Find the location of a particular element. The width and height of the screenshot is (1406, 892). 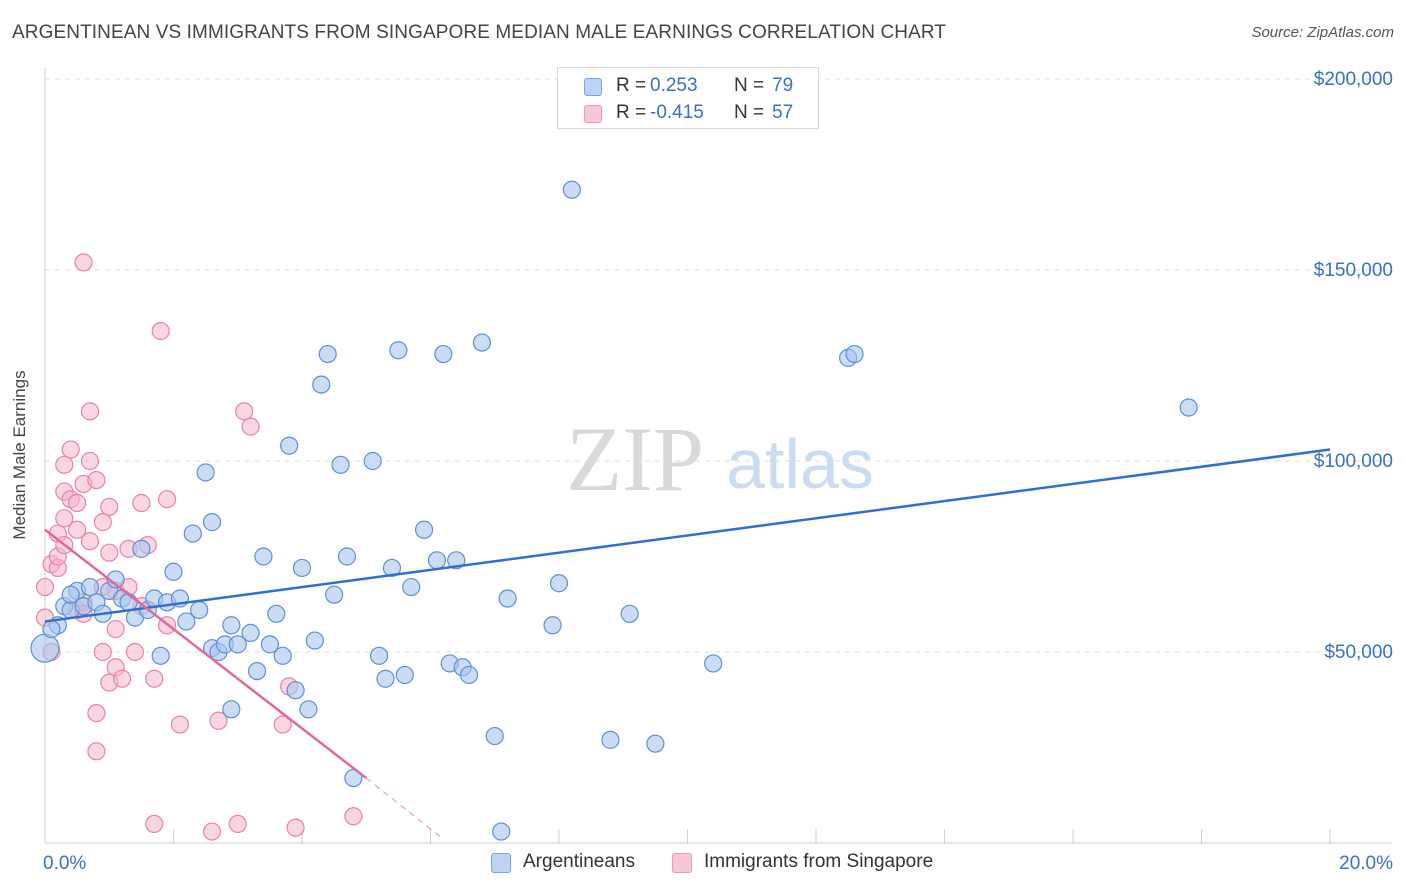

legend-r-value: 0.253 is located at coordinates (674, 85).